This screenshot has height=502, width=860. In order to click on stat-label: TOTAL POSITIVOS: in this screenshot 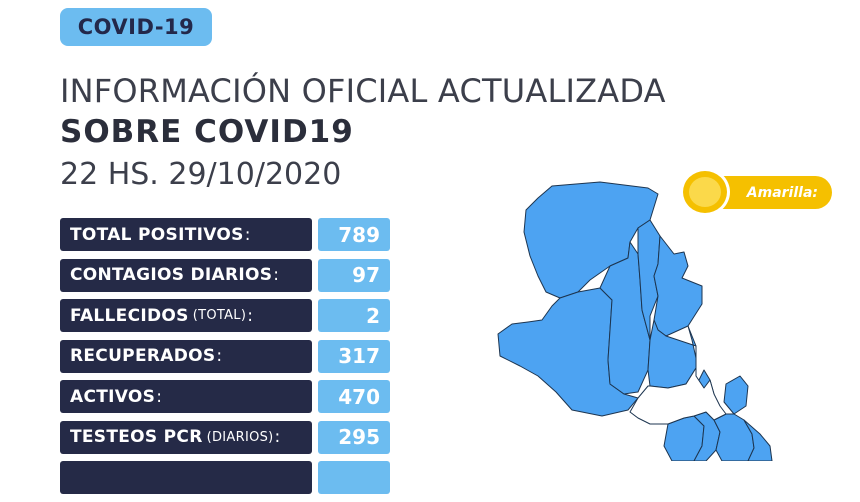, I will do `click(186, 234)`.